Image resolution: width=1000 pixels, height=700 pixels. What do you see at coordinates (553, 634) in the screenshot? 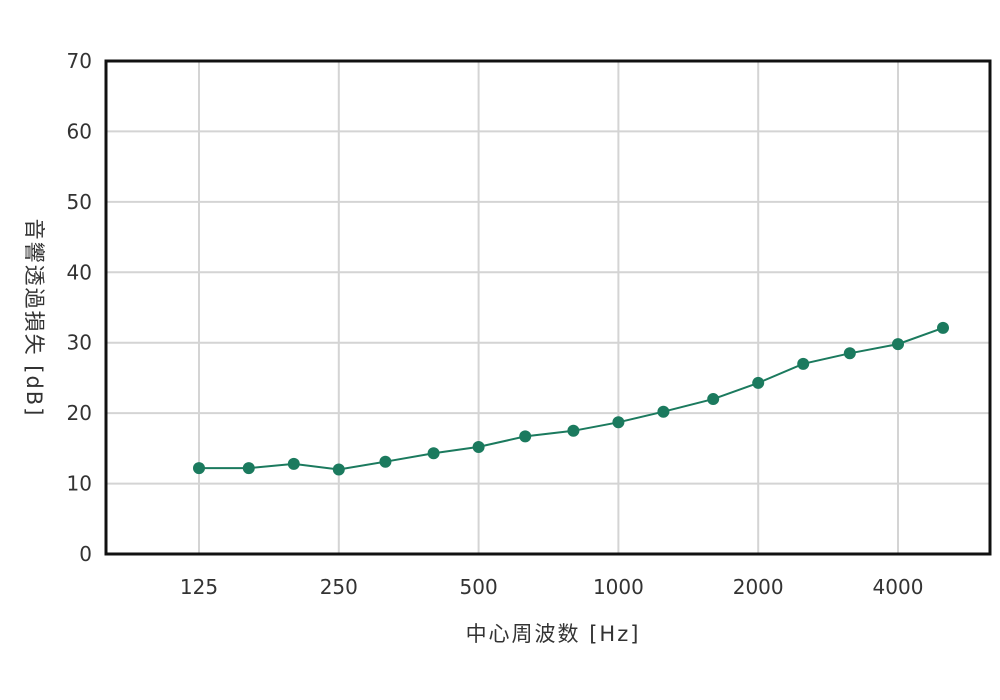
I see `x-axis-title: 中心周波数 [Hz]` at bounding box center [553, 634].